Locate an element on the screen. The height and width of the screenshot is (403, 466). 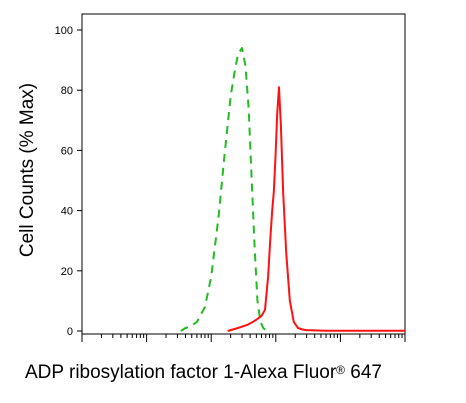
y-tick-label: 0 is located at coordinates (70, 332).